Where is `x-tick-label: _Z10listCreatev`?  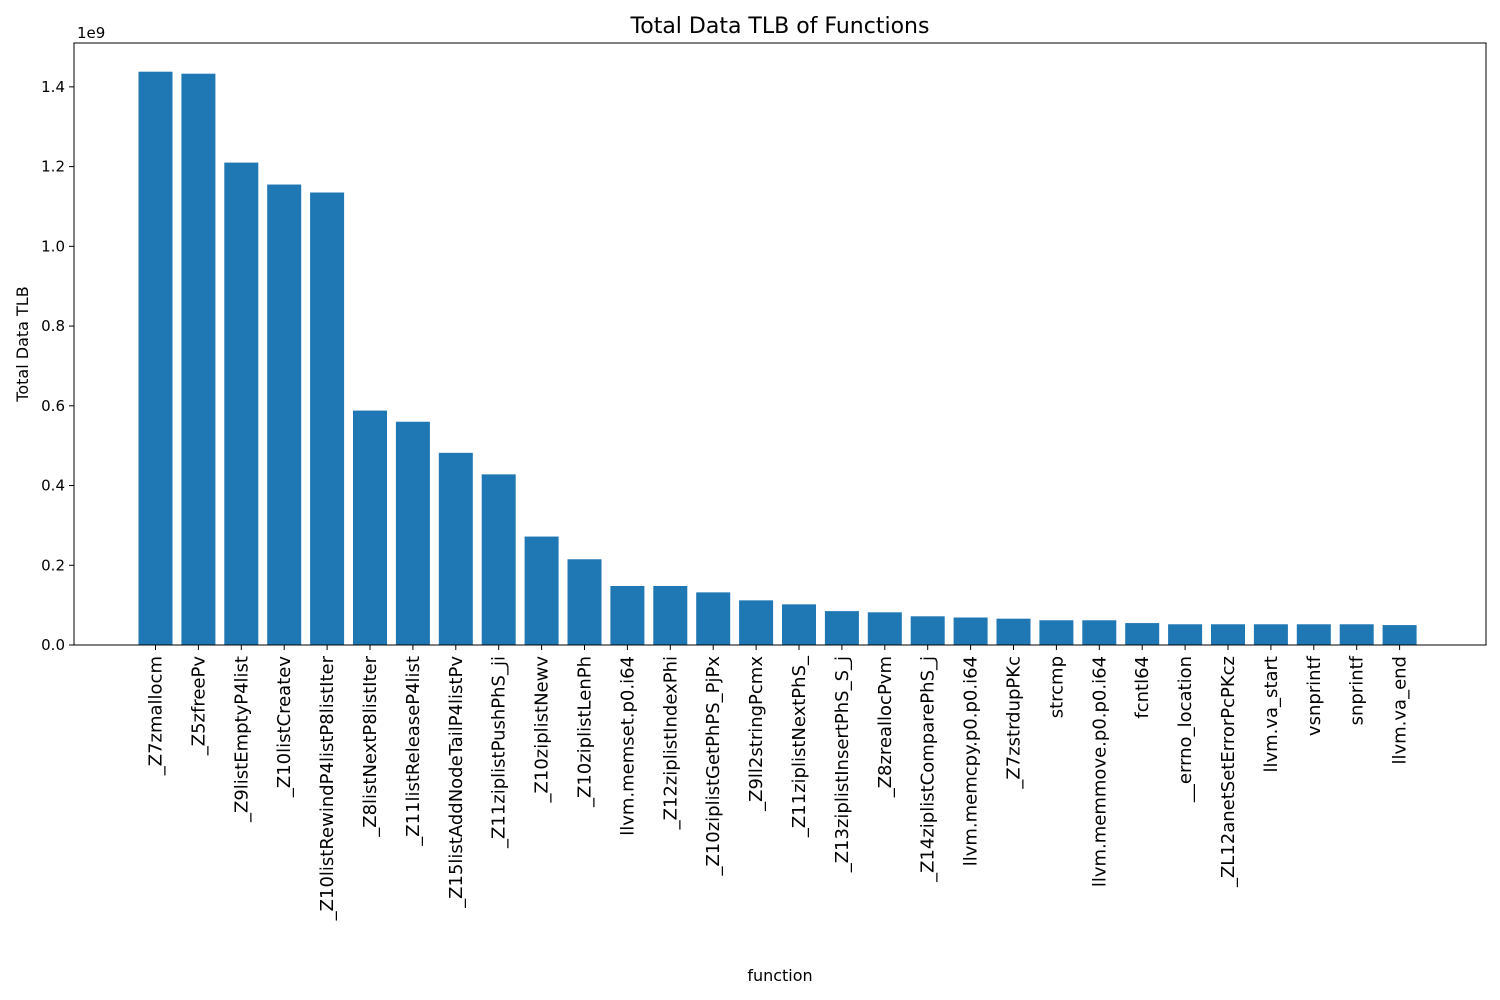
x-tick-label: _Z10listCreatev is located at coordinates (284, 727).